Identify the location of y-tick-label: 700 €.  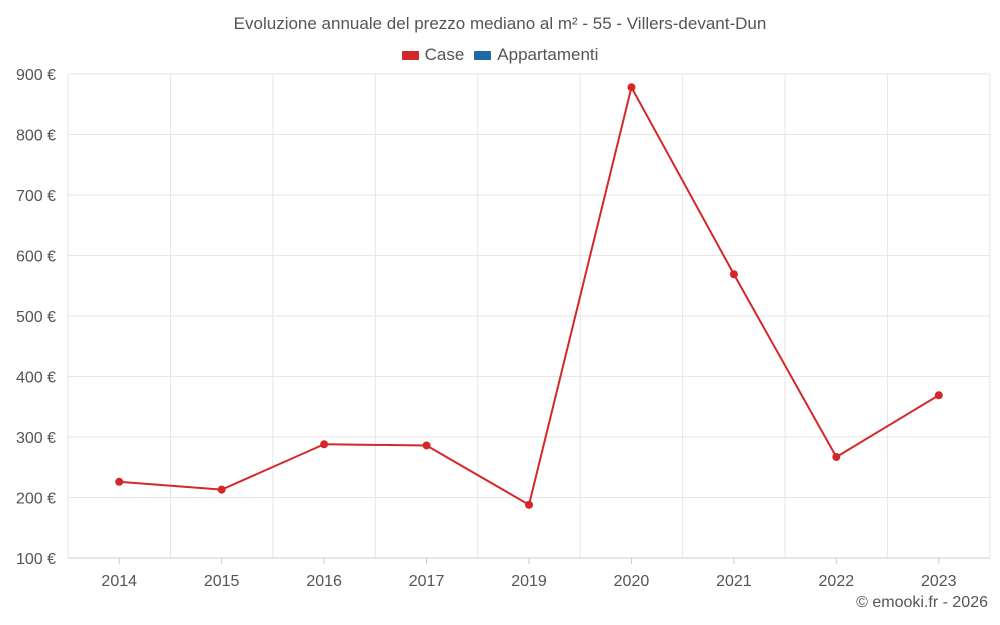
(36, 196).